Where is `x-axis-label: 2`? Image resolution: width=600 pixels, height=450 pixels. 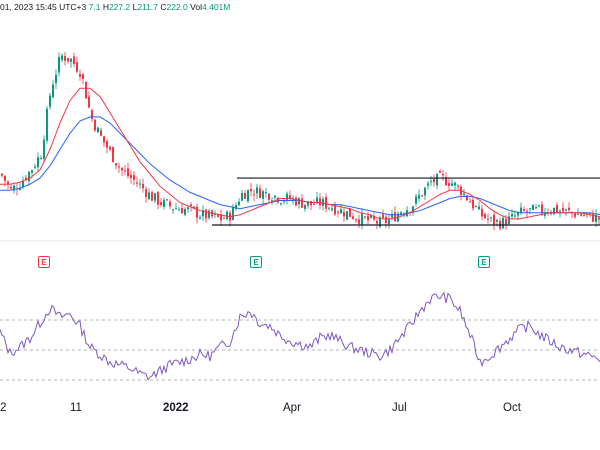 x-axis-label: 2 is located at coordinates (3, 408).